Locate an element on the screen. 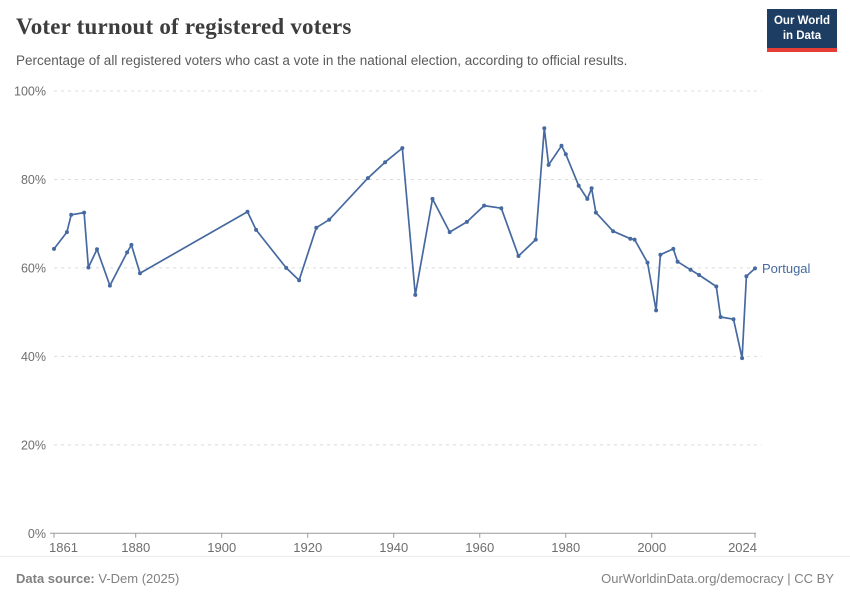 The width and height of the screenshot is (850, 600). owid-logo-line1: Our World is located at coordinates (801, 21).